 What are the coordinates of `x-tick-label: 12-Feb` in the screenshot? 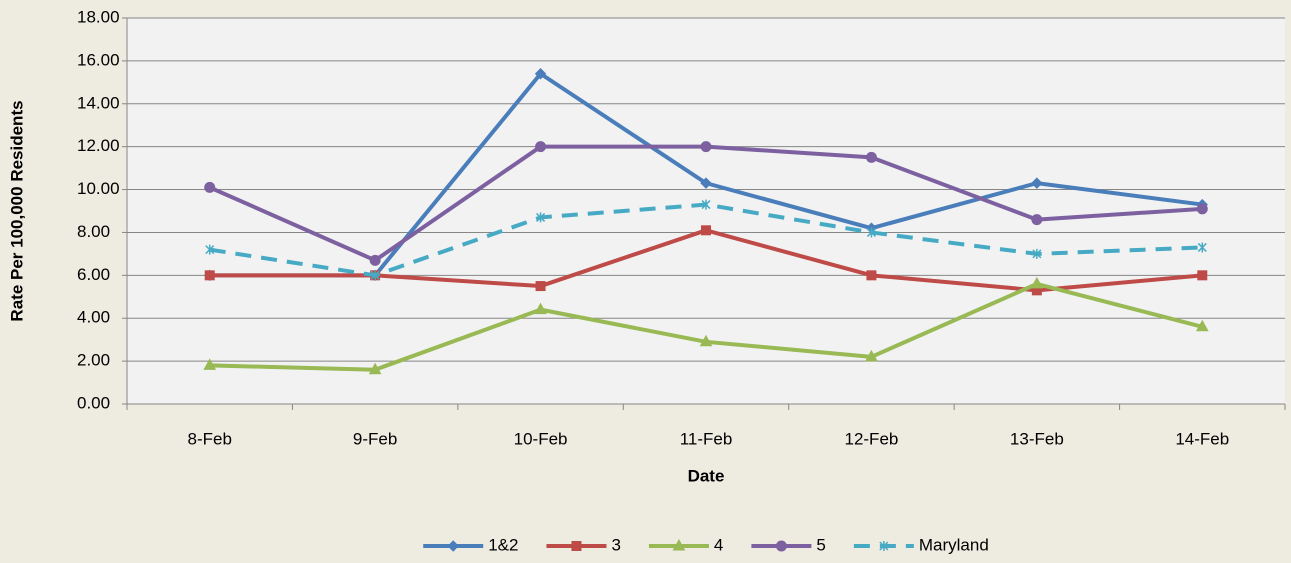 It's located at (871, 438).